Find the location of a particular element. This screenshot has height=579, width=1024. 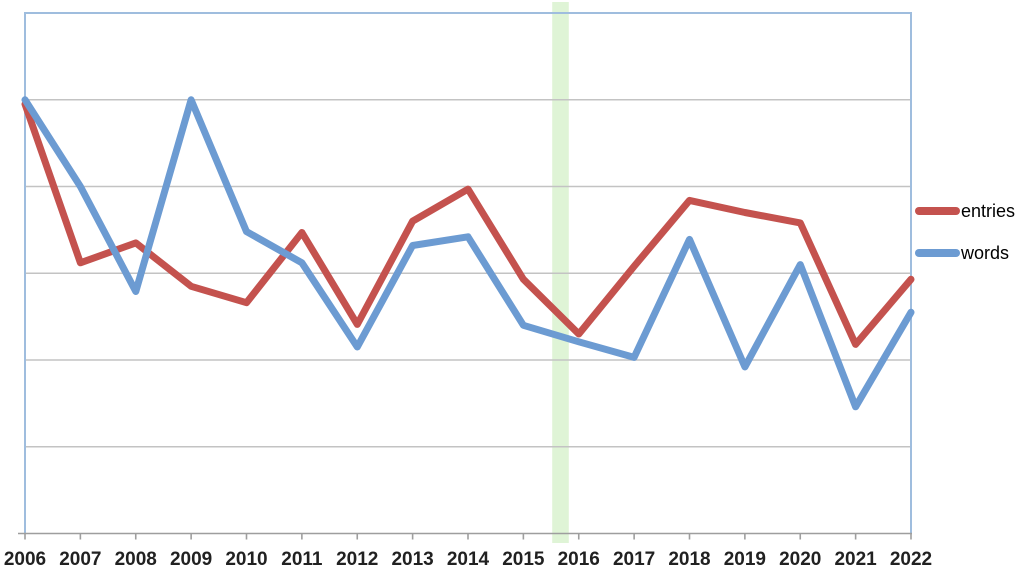

x-tick-label: 2014 is located at coordinates (468, 559).